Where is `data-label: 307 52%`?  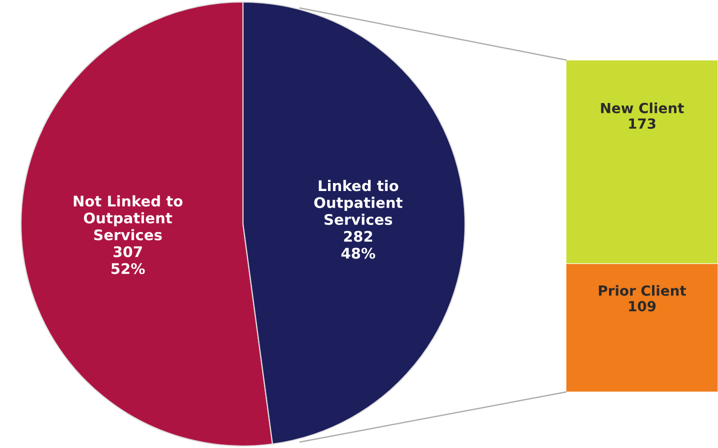
data-label: 307 52% is located at coordinates (128, 260).